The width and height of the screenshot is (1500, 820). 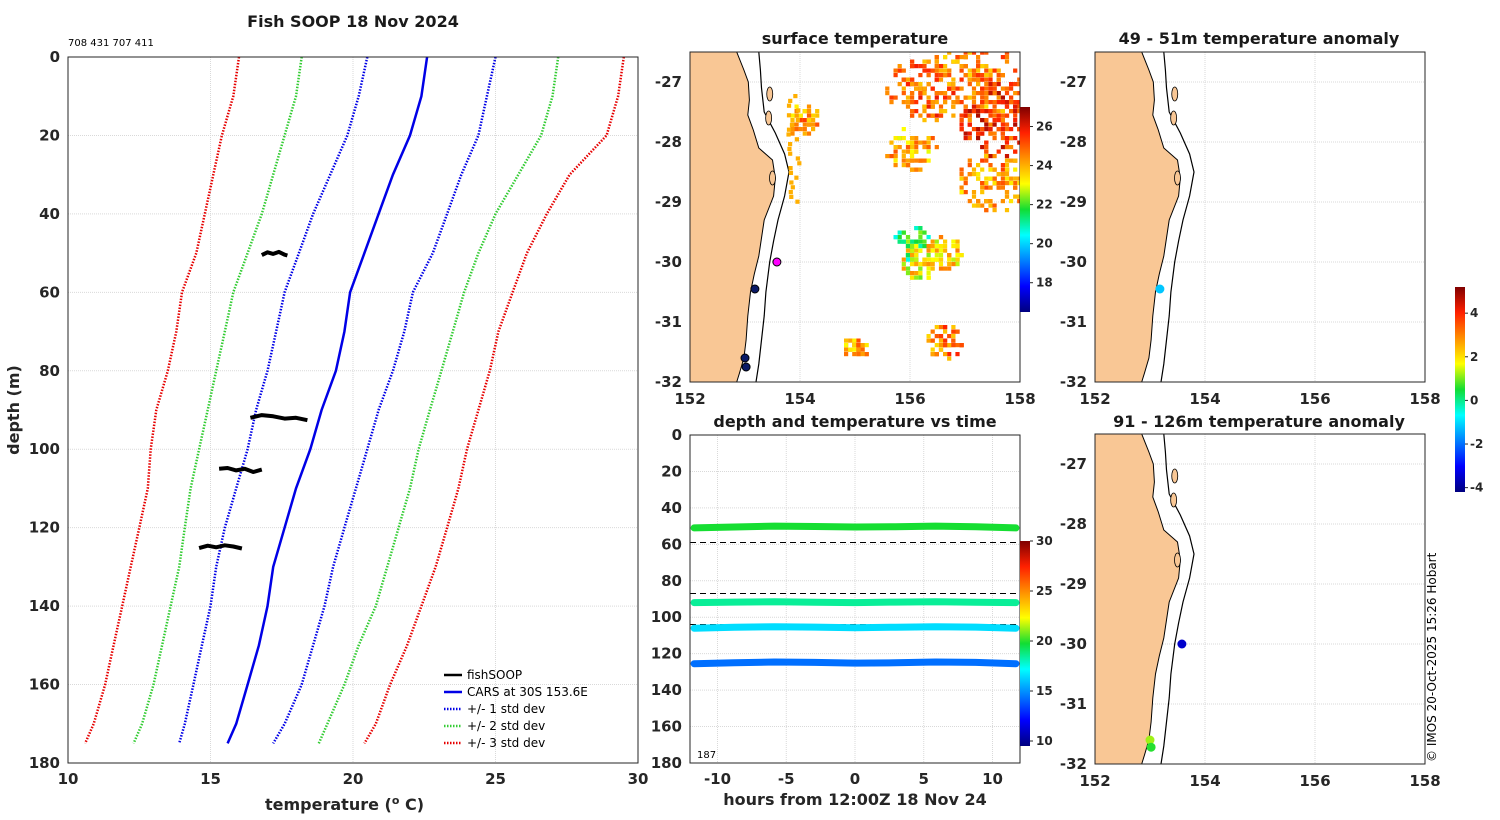 What do you see at coordinates (1073, 464) in the screenshot?
I see `map-ytick-label: -27` at bounding box center [1073, 464].